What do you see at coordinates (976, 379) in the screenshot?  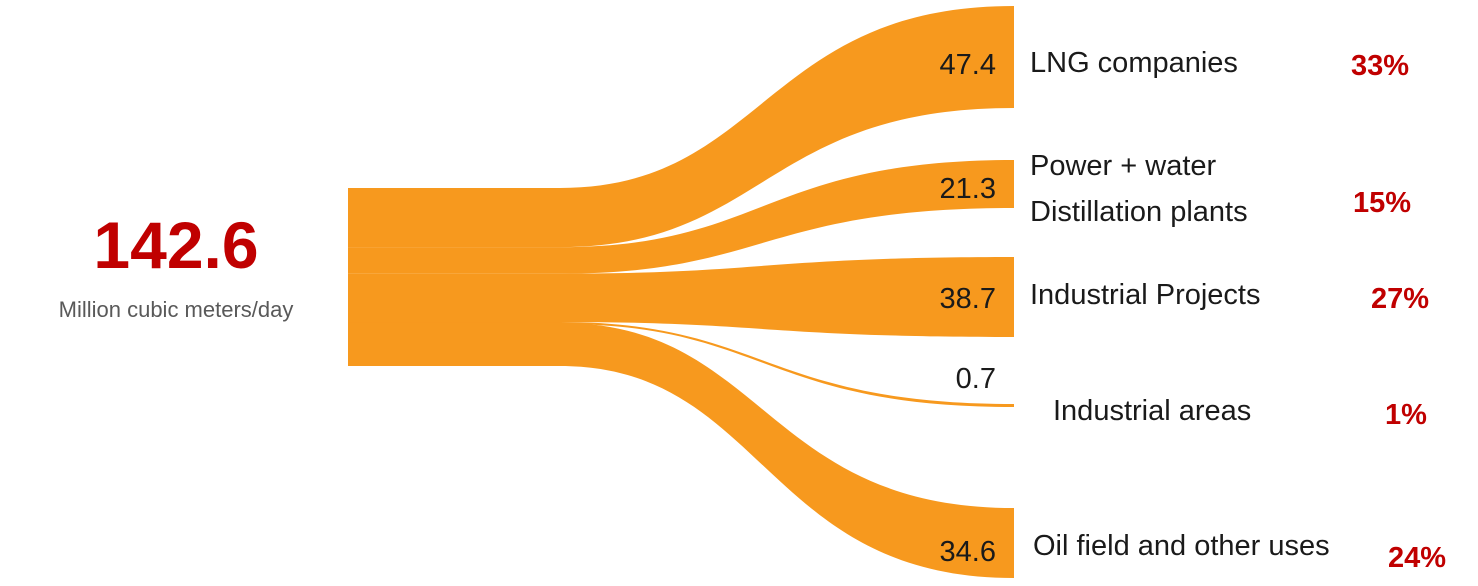 I see `flow-value-label: 0.7` at bounding box center [976, 379].